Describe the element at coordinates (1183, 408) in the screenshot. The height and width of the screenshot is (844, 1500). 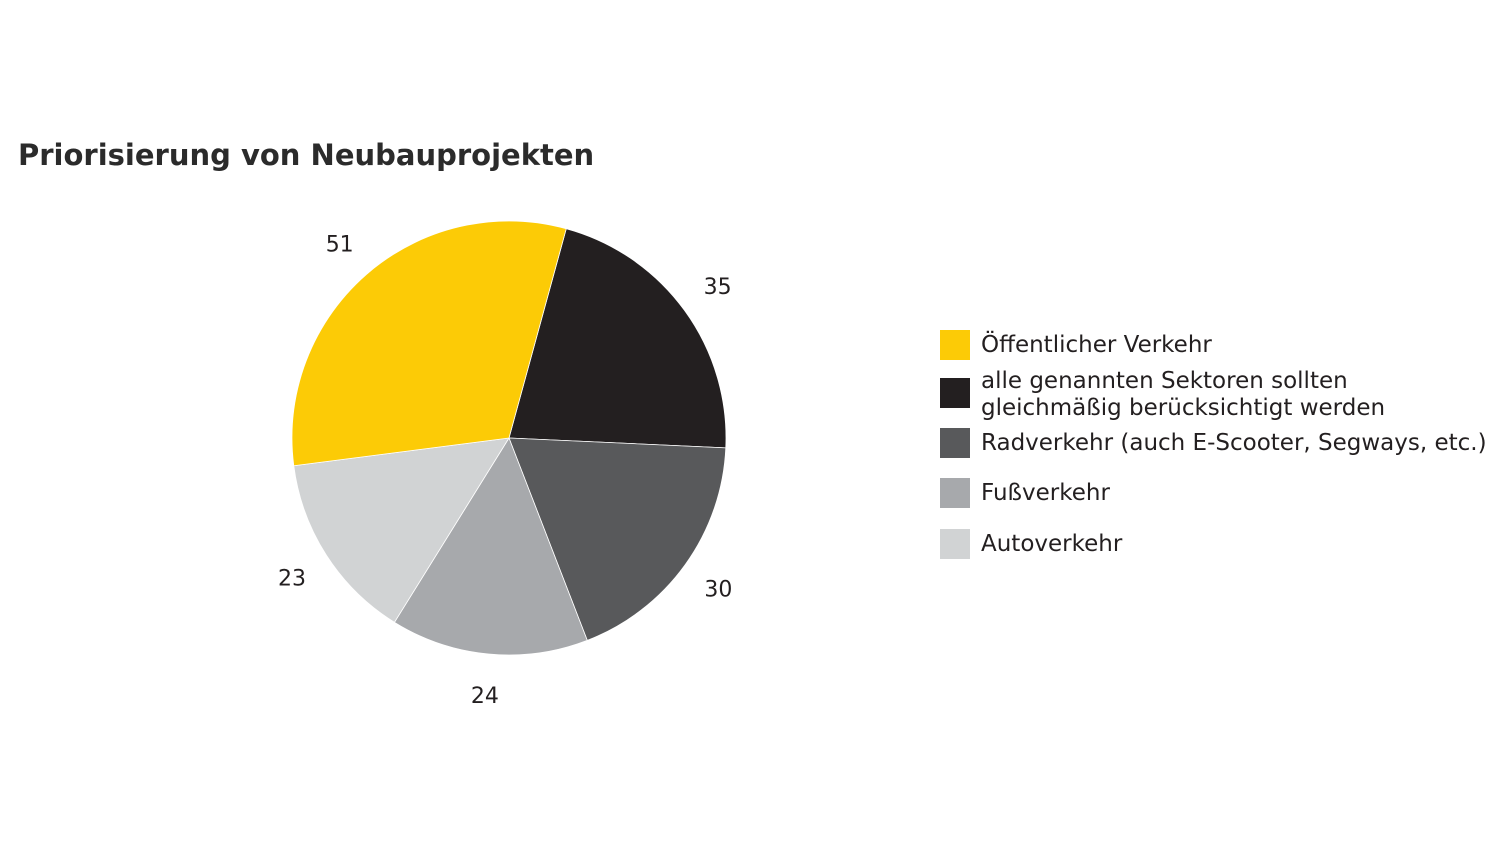
I see `legend-label-line: gleichmäßig berücksichtigt werden` at that location.